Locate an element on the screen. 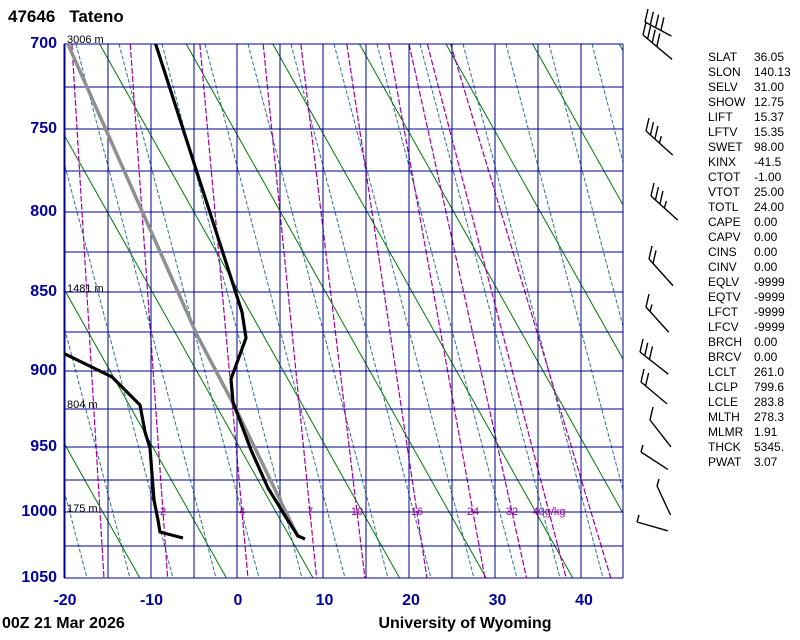 Image resolution: width=800 pixels, height=640 pixels. index-row: THCK 5345. is located at coordinates (749, 447).